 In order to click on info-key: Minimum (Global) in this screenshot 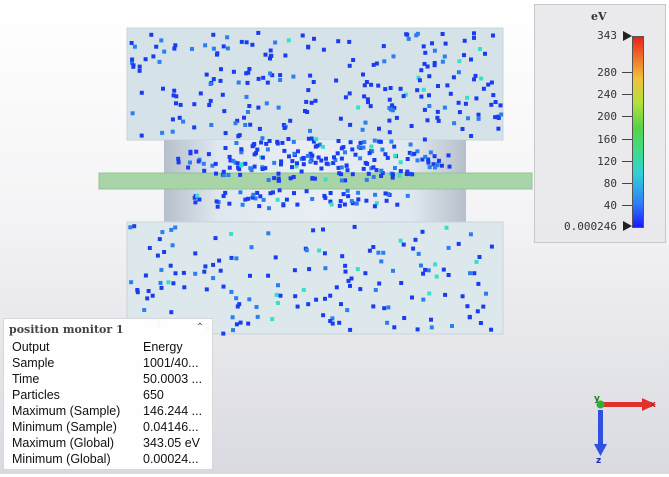, I will do `click(61, 459)`.